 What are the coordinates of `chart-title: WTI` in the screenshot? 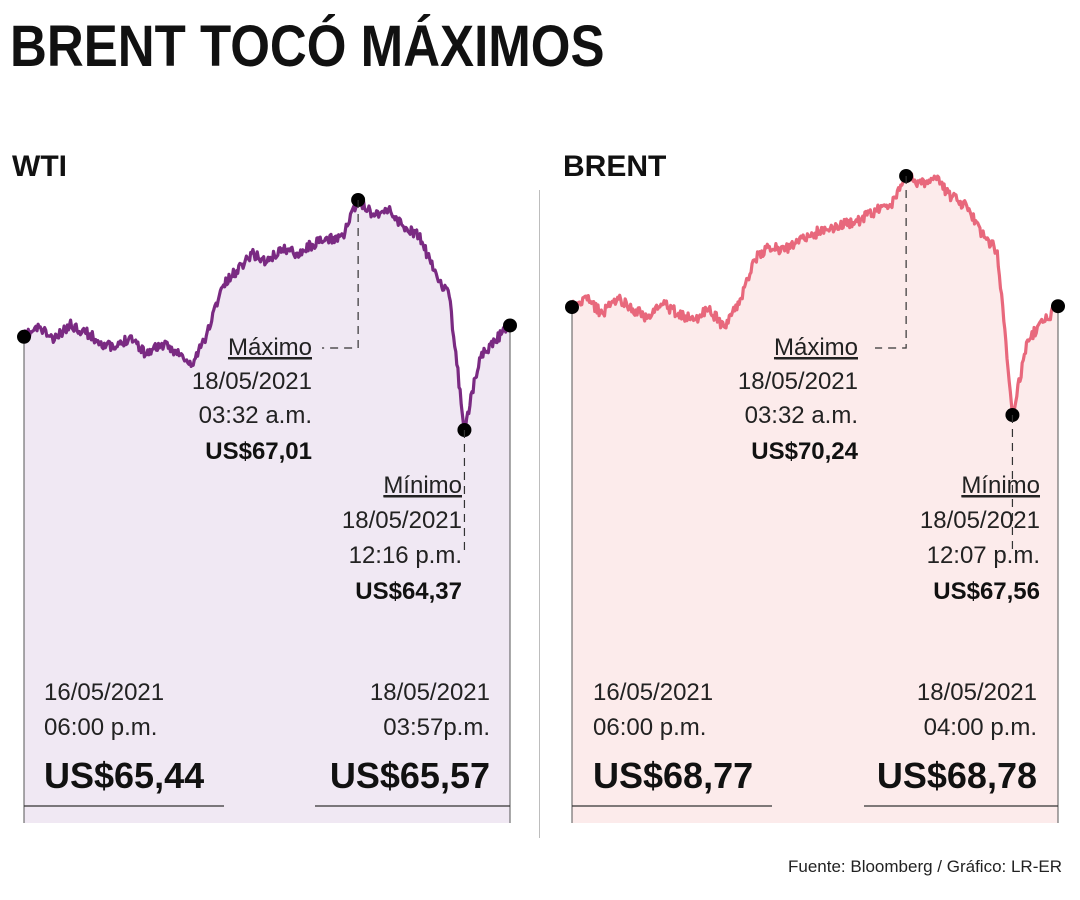 It's located at (39, 166).